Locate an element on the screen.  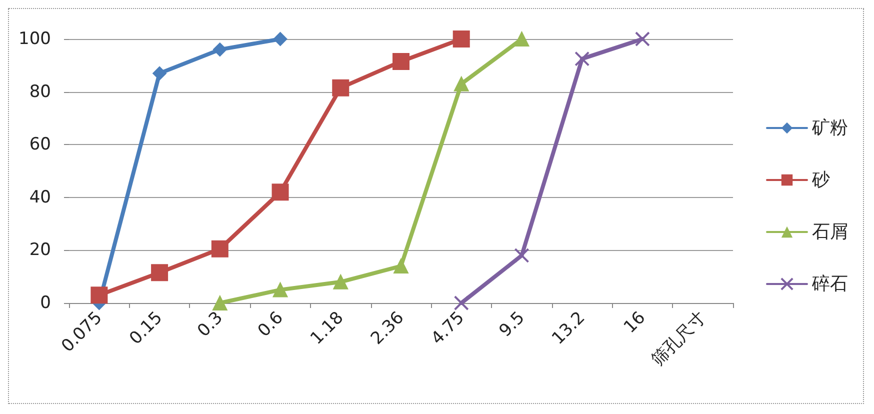
x-tick-label: 0.6 is located at coordinates (271, 325).